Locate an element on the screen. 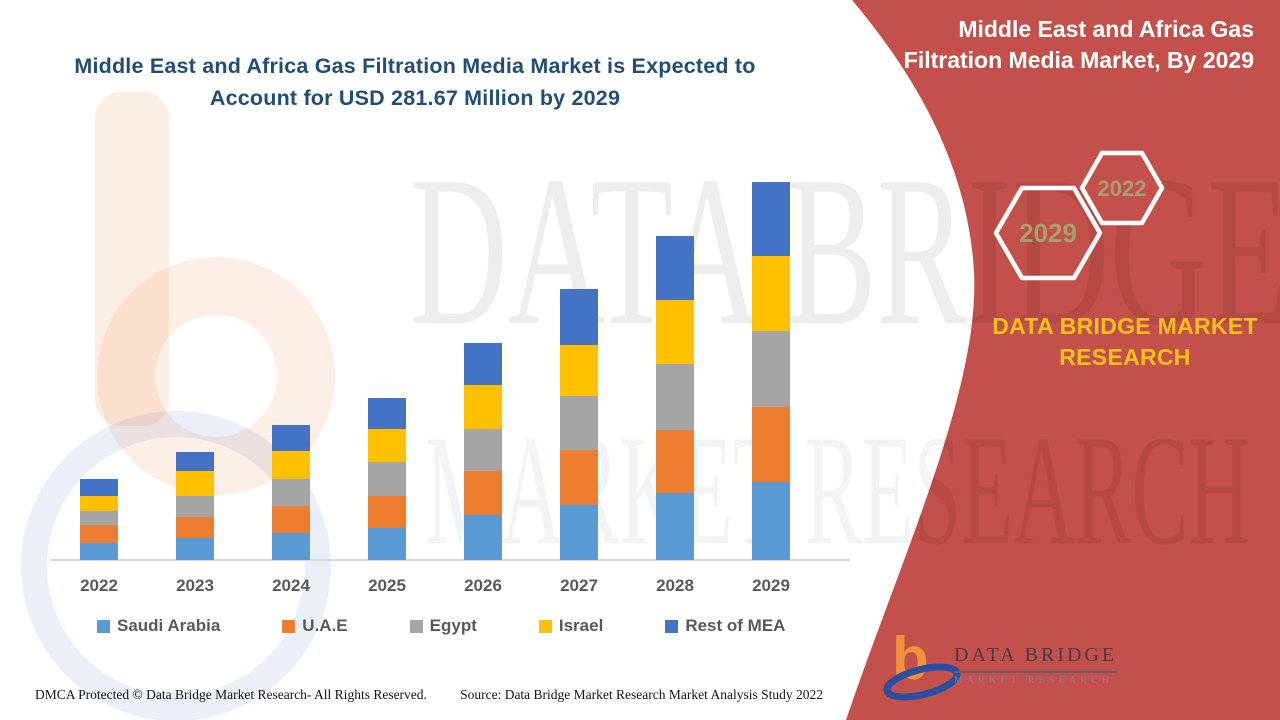 The height and width of the screenshot is (720, 1280). legend-item-saudi-arabia: Saudi Arabia is located at coordinates (158, 626).